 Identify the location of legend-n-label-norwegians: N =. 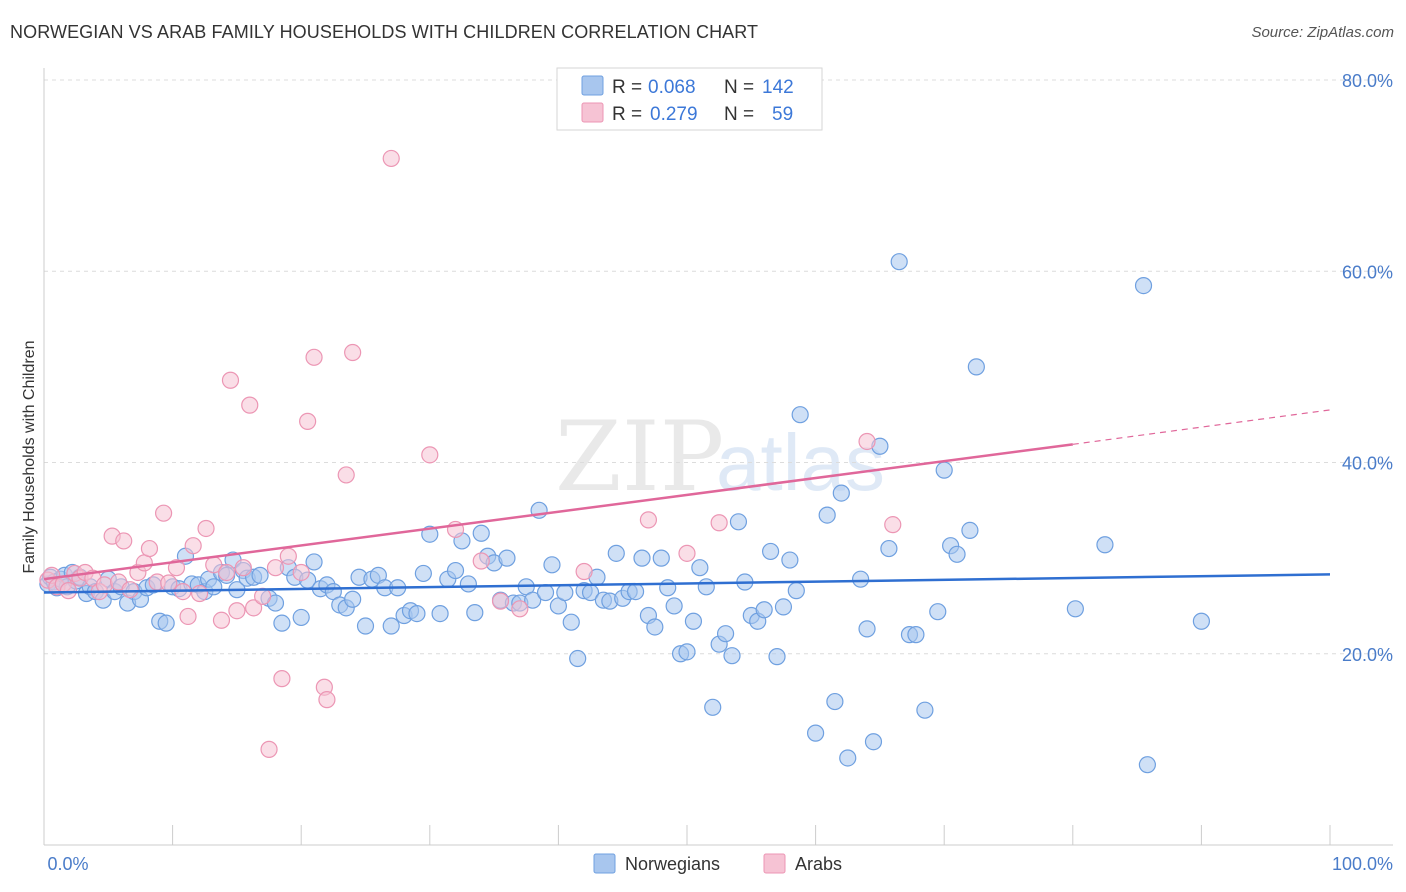
(739, 87).